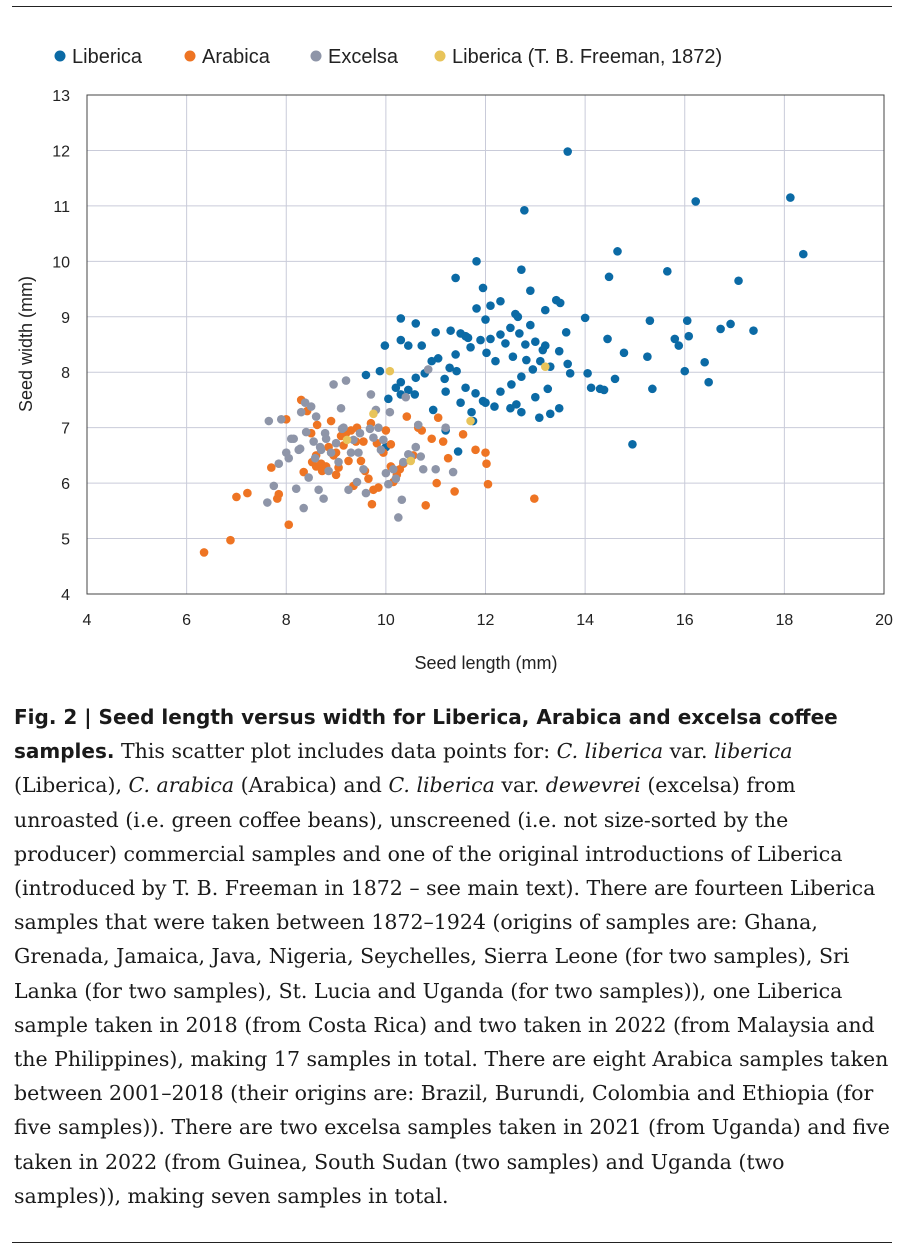  What do you see at coordinates (485, 663) in the screenshot?
I see `x-axis-label: Seed length (mm)` at bounding box center [485, 663].